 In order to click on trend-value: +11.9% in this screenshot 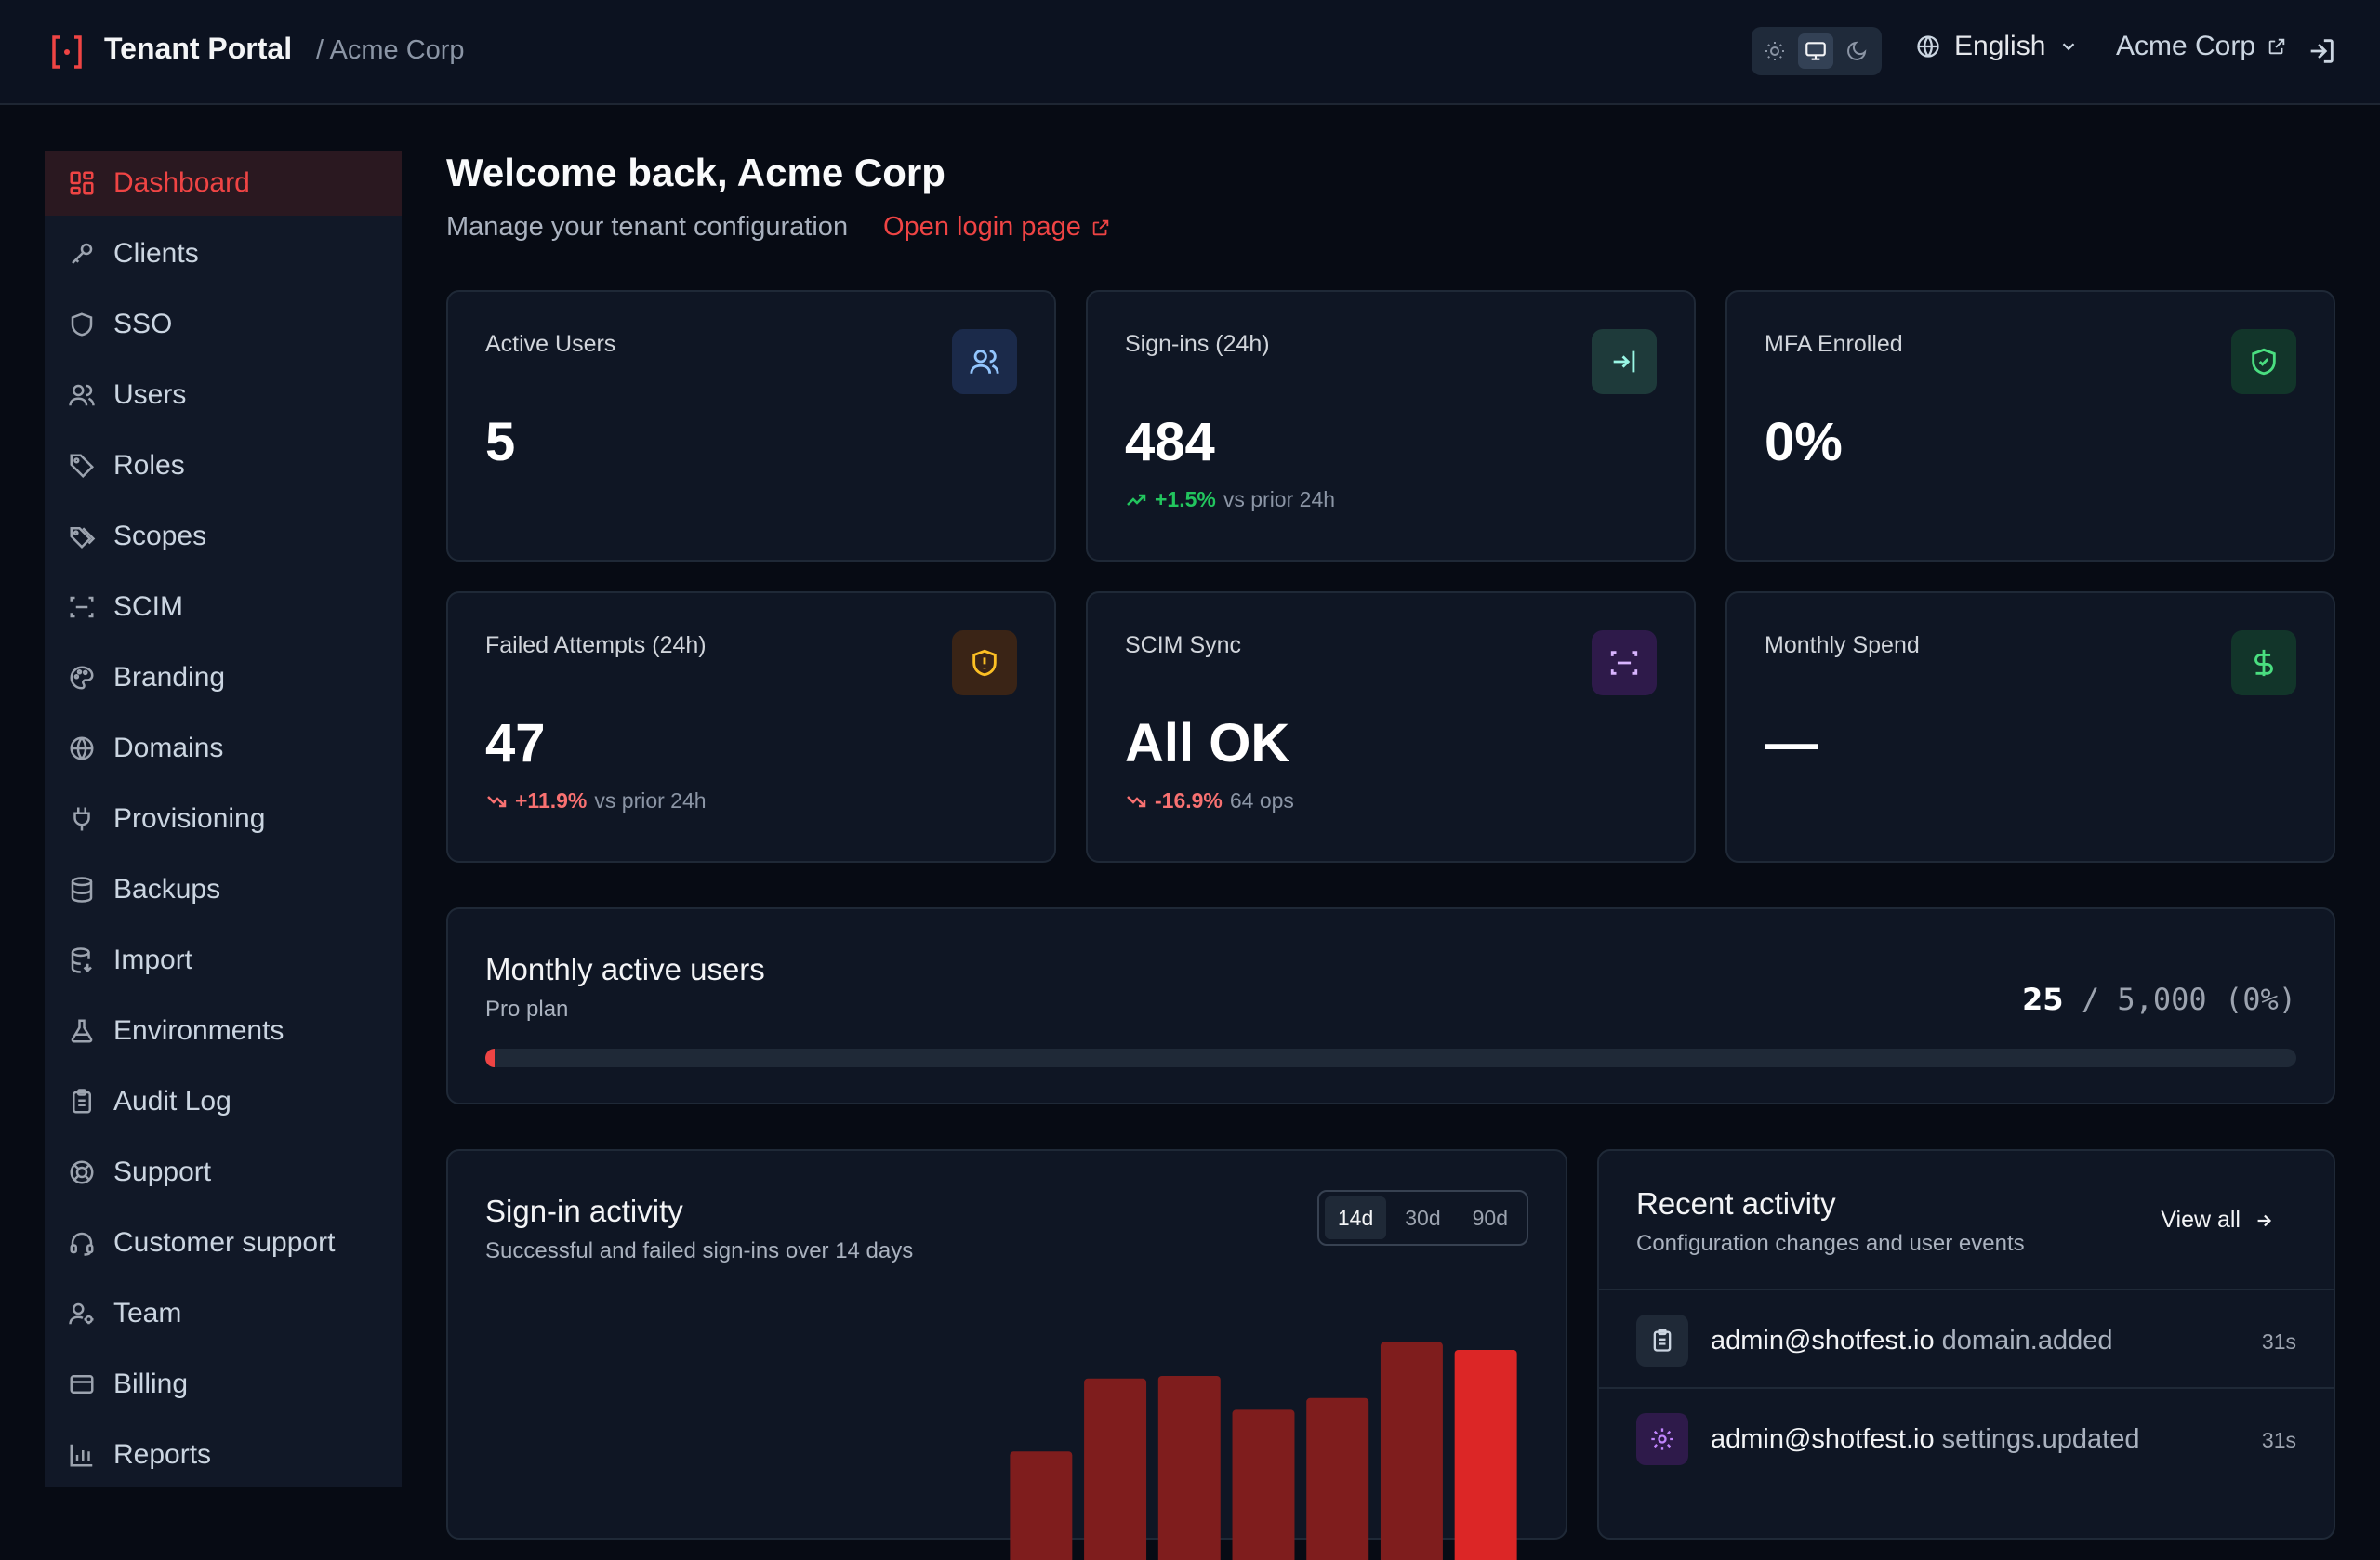, I will do `click(551, 800)`.